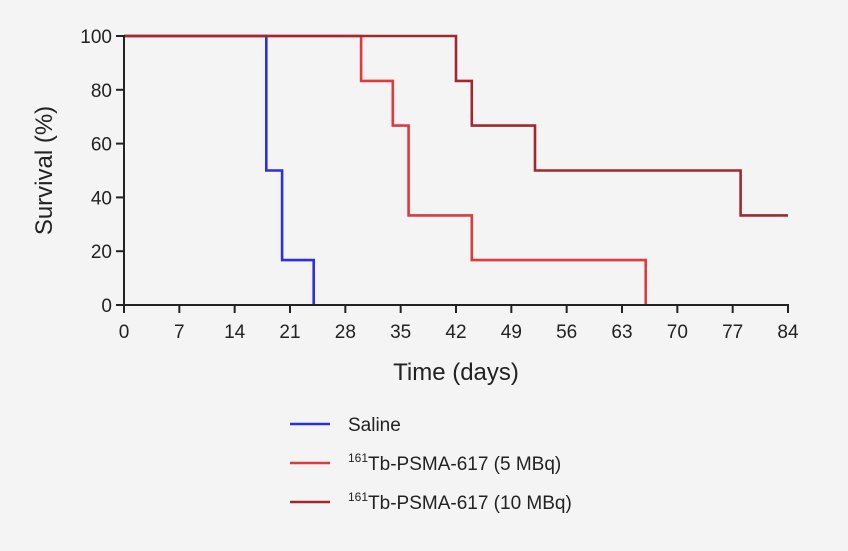 This screenshot has width=848, height=551. What do you see at coordinates (101, 145) in the screenshot?
I see `y-tick-label: 60` at bounding box center [101, 145].